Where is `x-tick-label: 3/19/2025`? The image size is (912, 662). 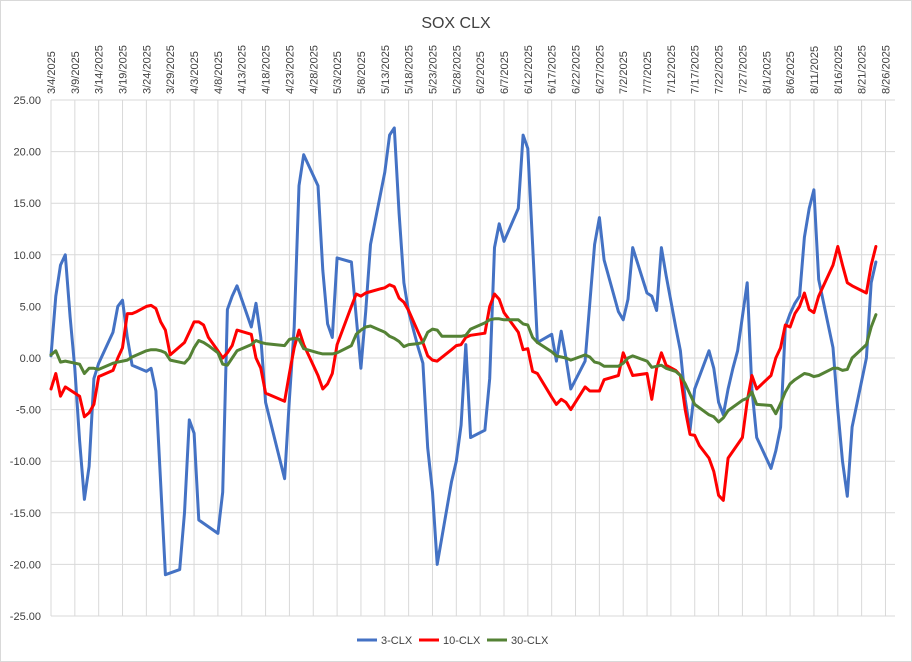 x-tick-label: 3/19/2025 is located at coordinates (124, 69).